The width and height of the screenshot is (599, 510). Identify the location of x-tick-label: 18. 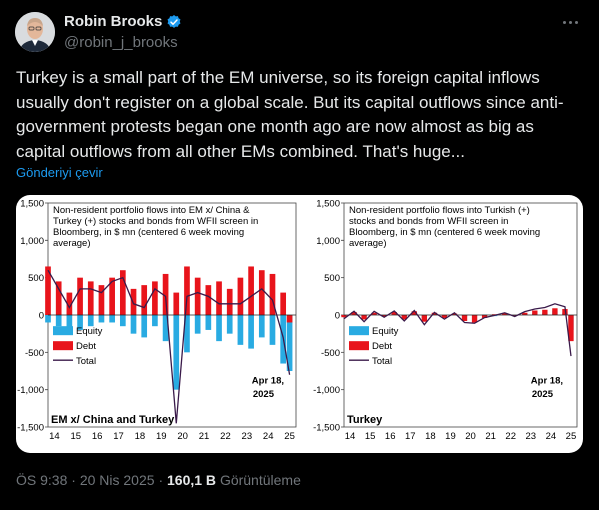
(430, 436).